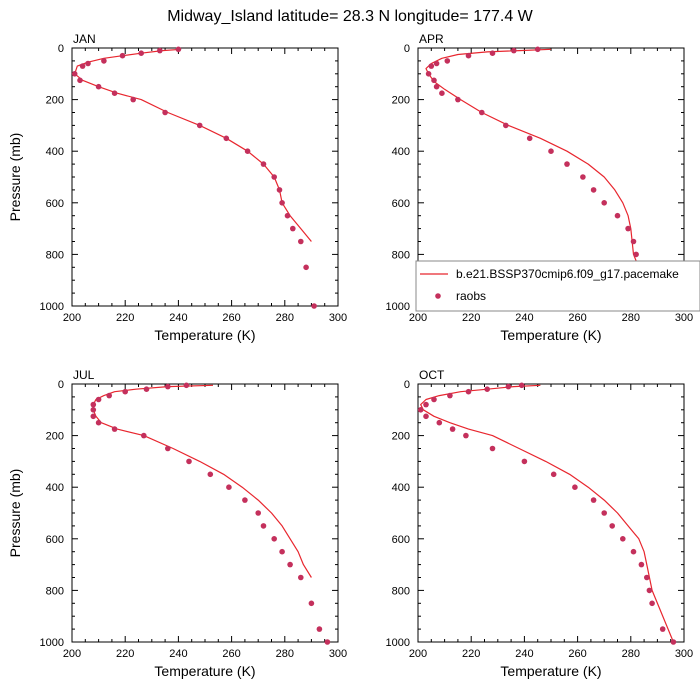 The image size is (700, 700). What do you see at coordinates (178, 654) in the screenshot?
I see `x-tick-label-jul: 240` at bounding box center [178, 654].